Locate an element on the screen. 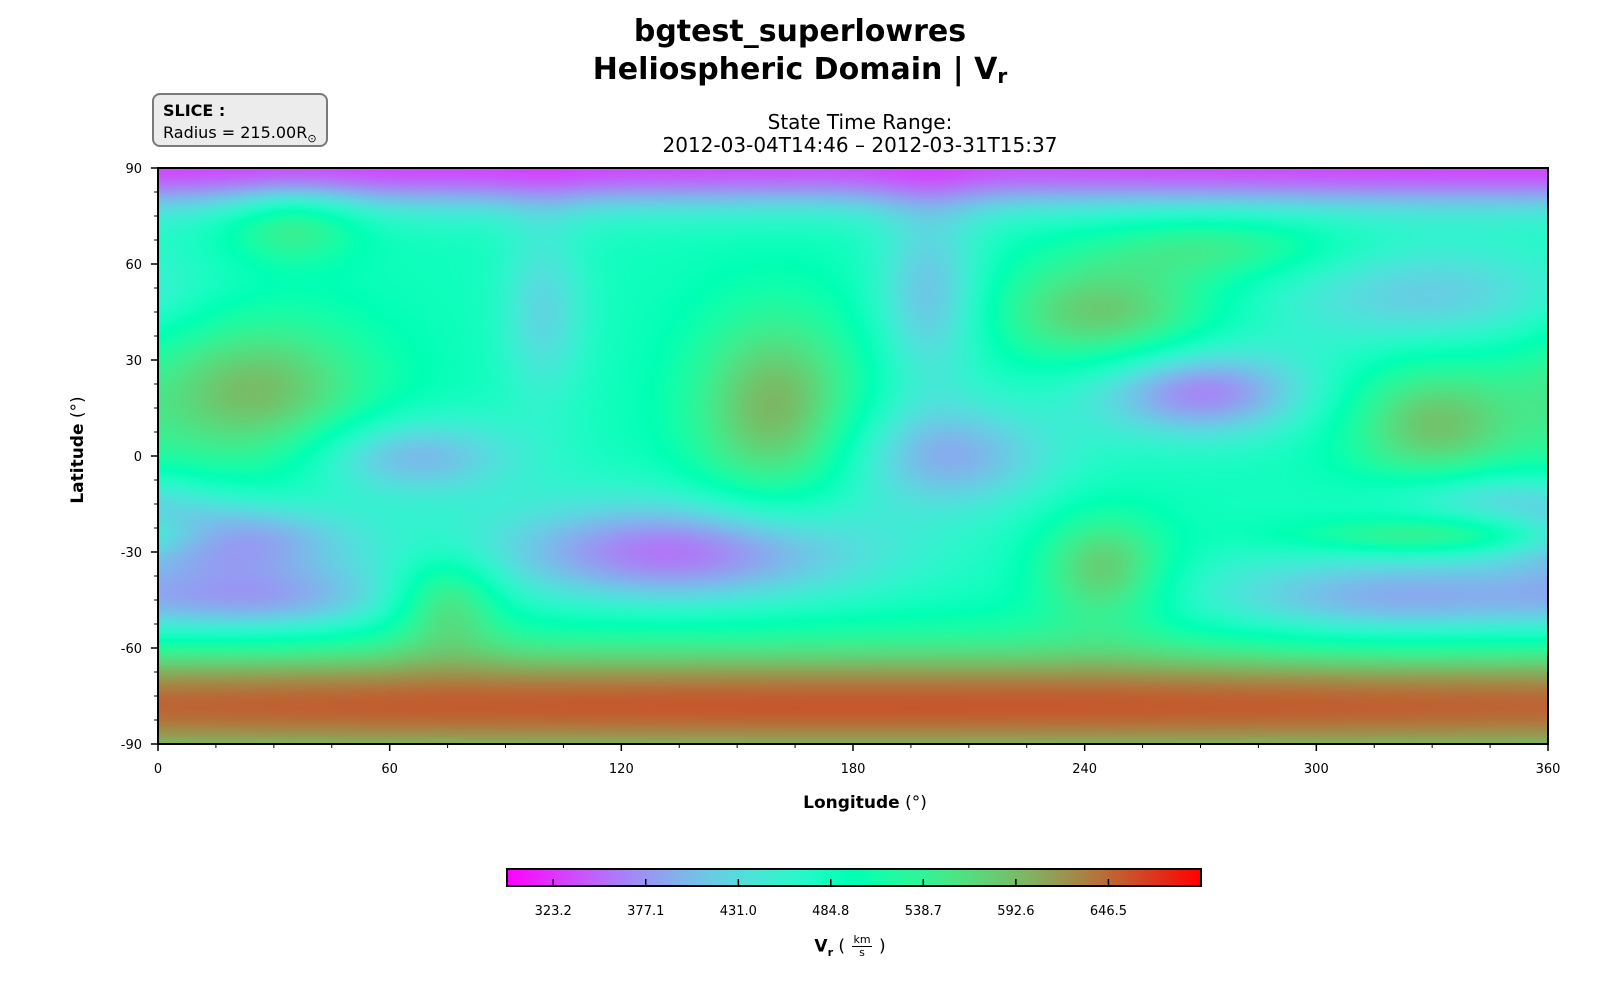 The height and width of the screenshot is (1000, 1600). colorbar-tick-label: 592.6 is located at coordinates (1015, 911).